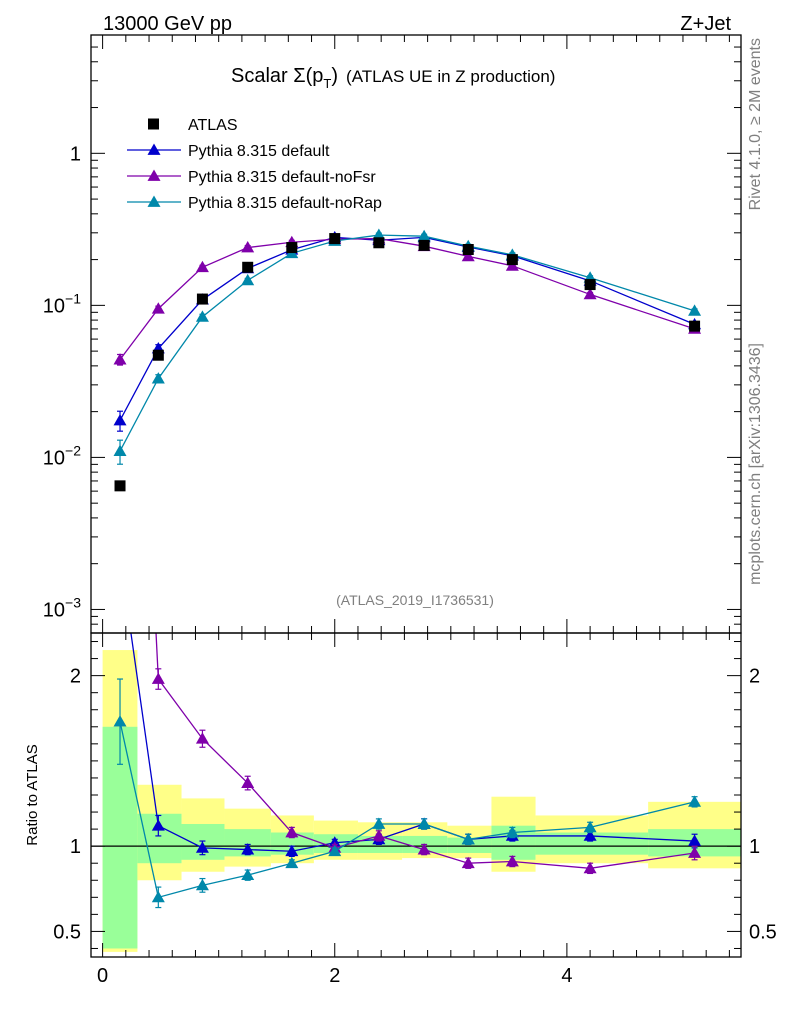 The height and width of the screenshot is (1024, 786). Describe the element at coordinates (705, 24) in the screenshot. I see `header-right: Z+Jet` at that location.